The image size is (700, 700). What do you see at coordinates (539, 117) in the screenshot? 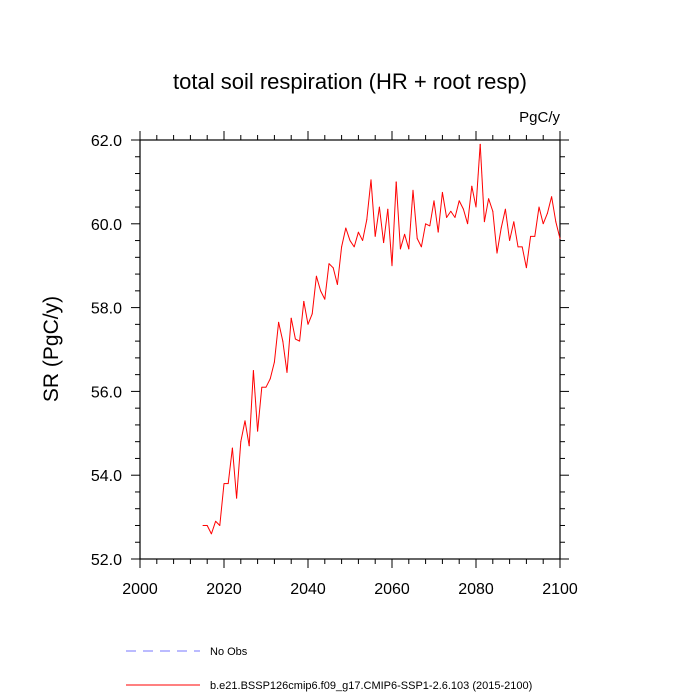
I see `units-label: PgC/y` at bounding box center [539, 117].